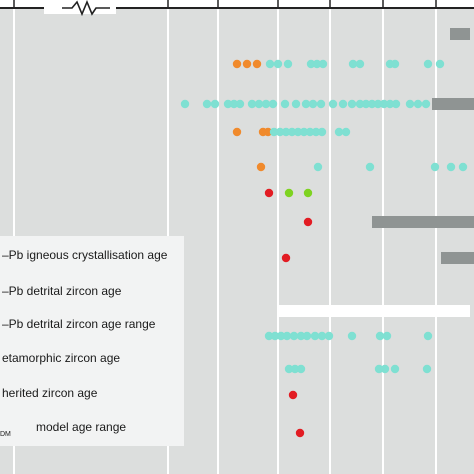 This screenshot has height=474, width=474. Describe the element at coordinates (81, 427) in the screenshot. I see `legend-label-5: model age range` at that location.